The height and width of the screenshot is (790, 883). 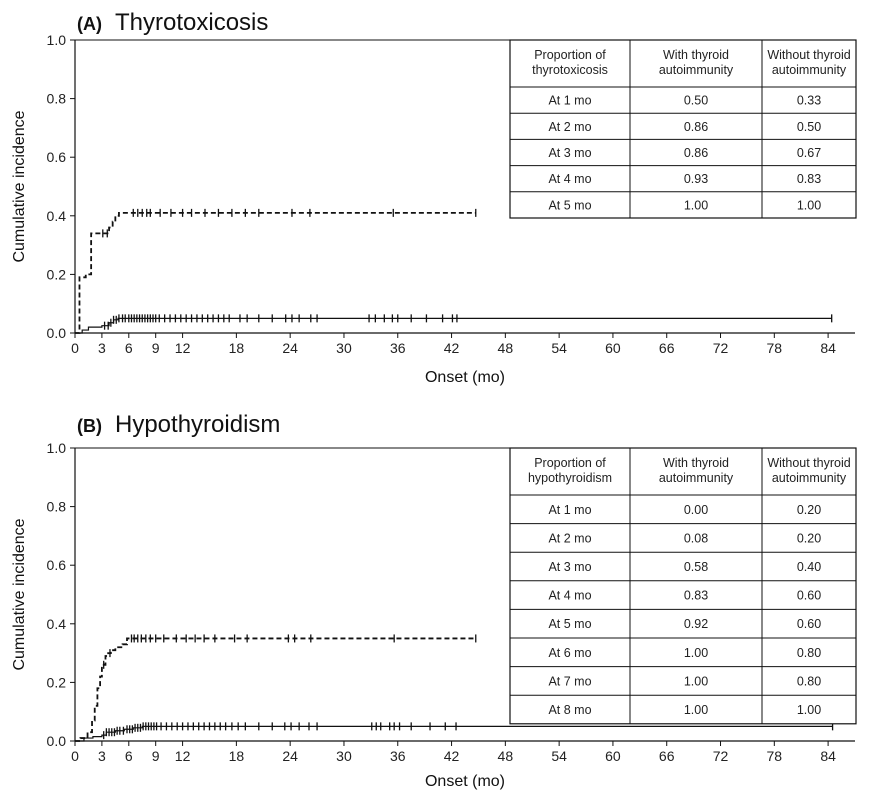 I want to click on table-header-cell: Without thyroid autoimmunity, so click(x=808, y=62).